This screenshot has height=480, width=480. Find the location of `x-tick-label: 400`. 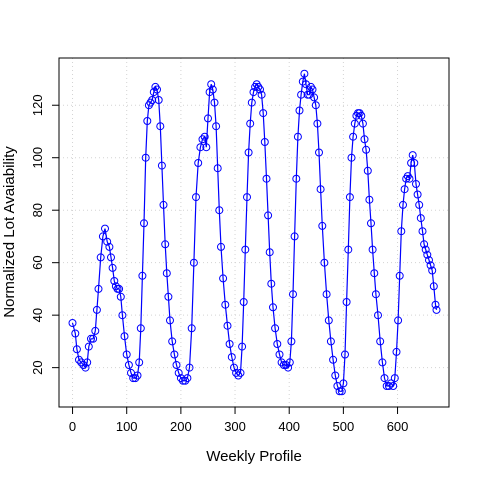

x-tick-label: 400 is located at coordinates (289, 426).